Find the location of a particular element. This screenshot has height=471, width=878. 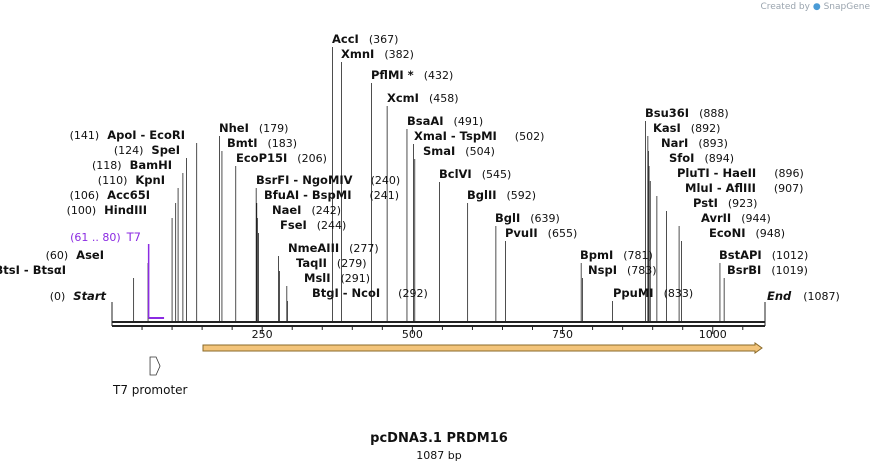

site-name-10: EcoP15I is located at coordinates (261, 158).